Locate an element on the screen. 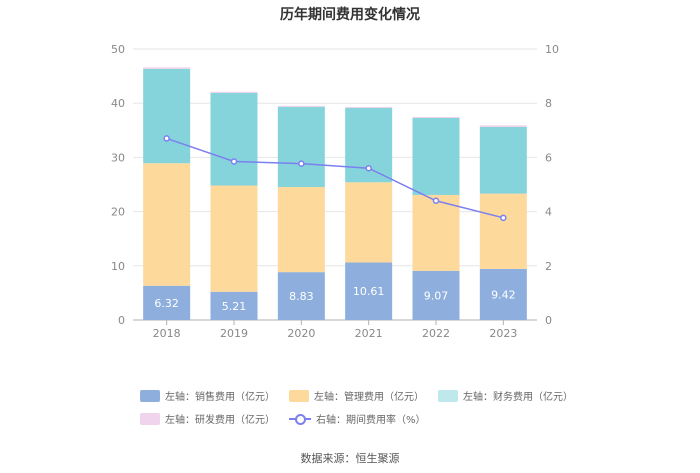 The height and width of the screenshot is (473, 700). x-axis-tick-label: 2021 is located at coordinates (369, 333).